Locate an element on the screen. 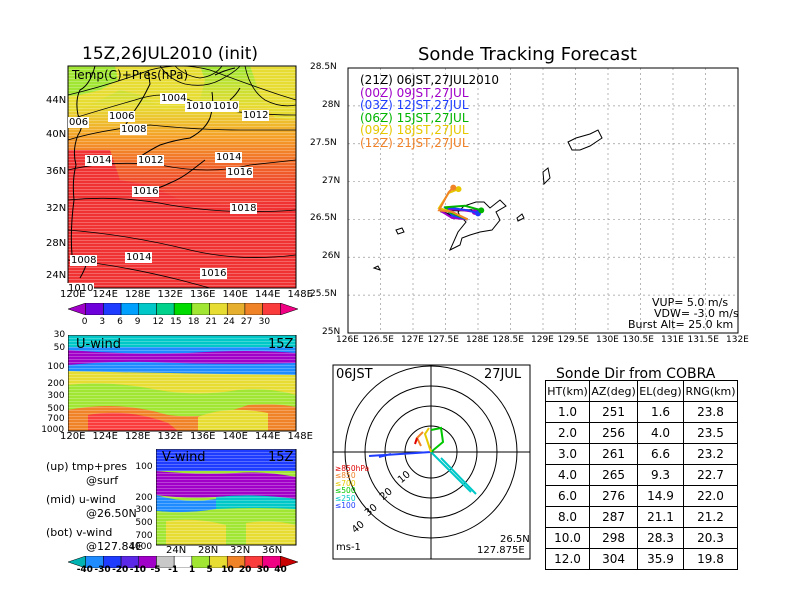 The width and height of the screenshot is (792, 612). track-param: VDW= -3.0 m/s is located at coordinates (696, 313).